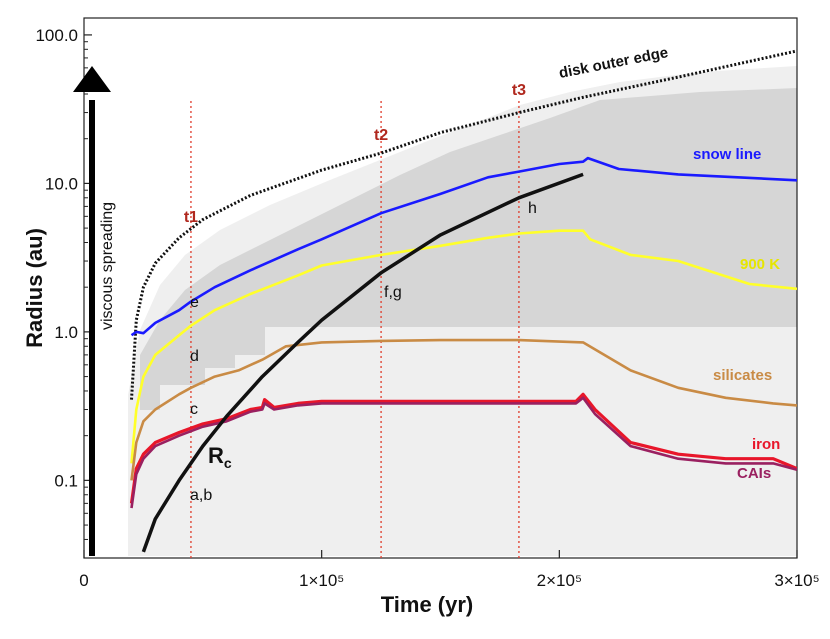  I want to click on rc-label-sub: c, so click(228, 463).